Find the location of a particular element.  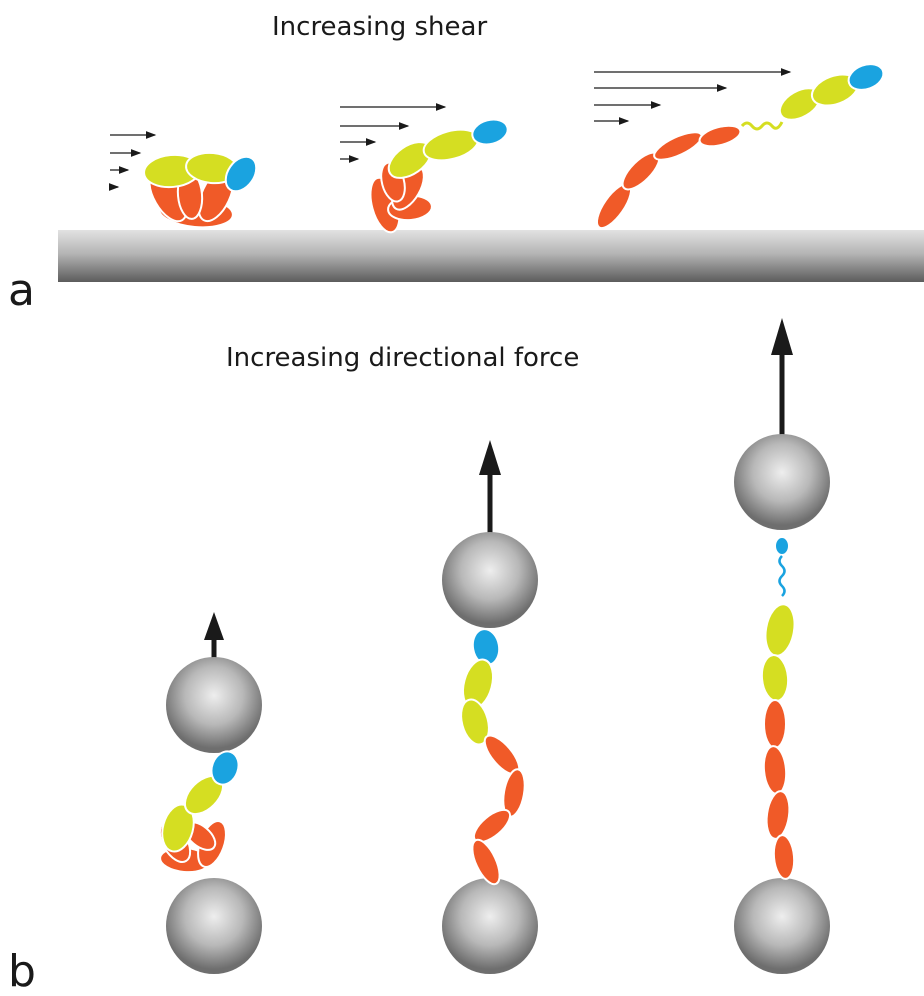

force-column-high is located at coordinates (782, 646).